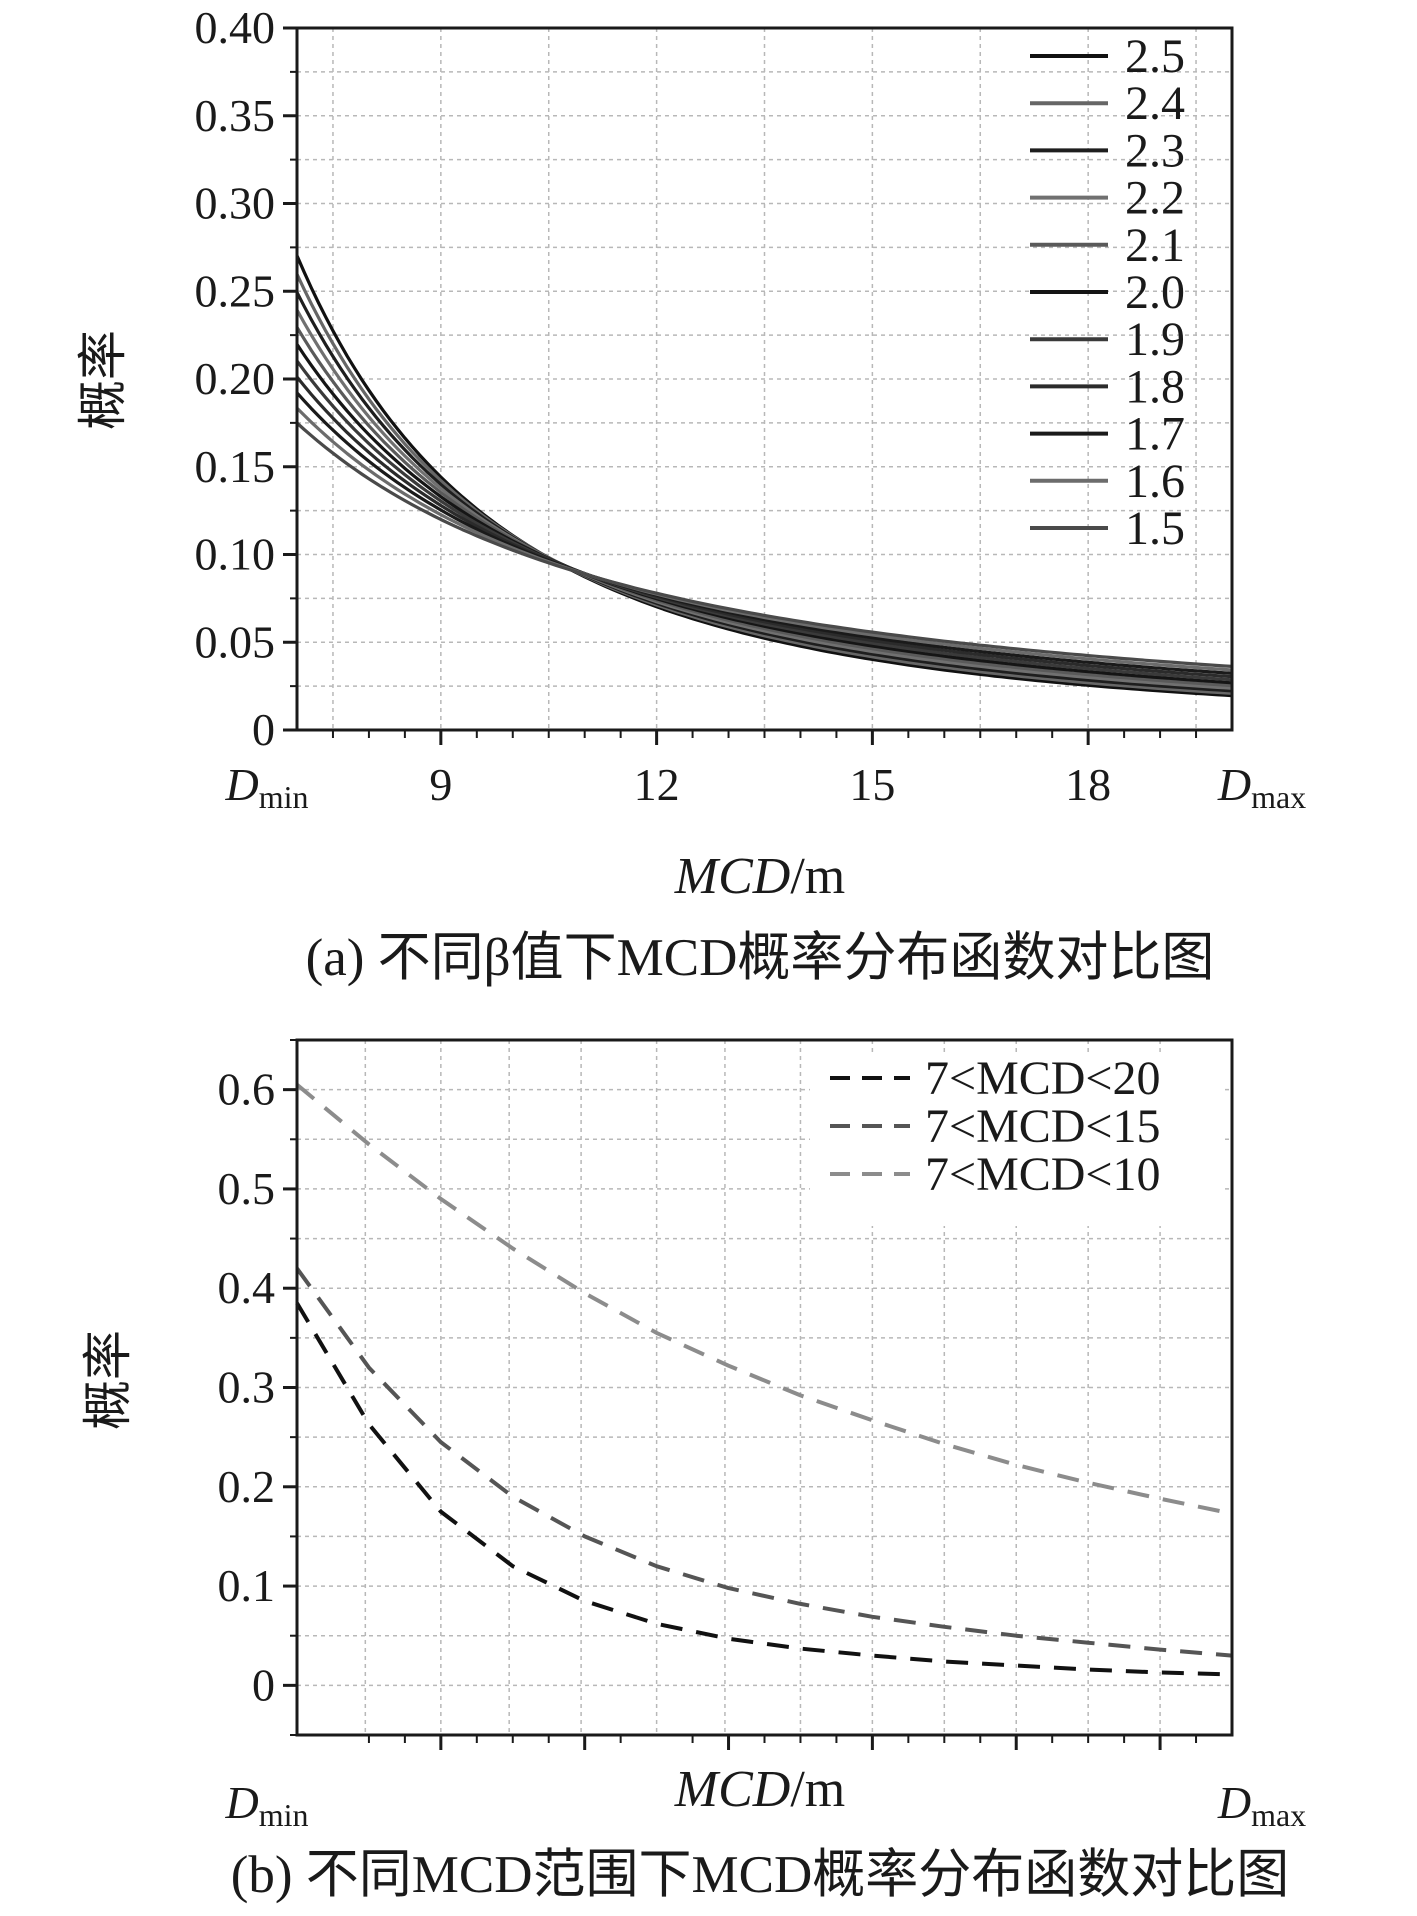  What do you see at coordinates (872, 784) in the screenshot?
I see `x-tick-label: 15` at bounding box center [872, 784].